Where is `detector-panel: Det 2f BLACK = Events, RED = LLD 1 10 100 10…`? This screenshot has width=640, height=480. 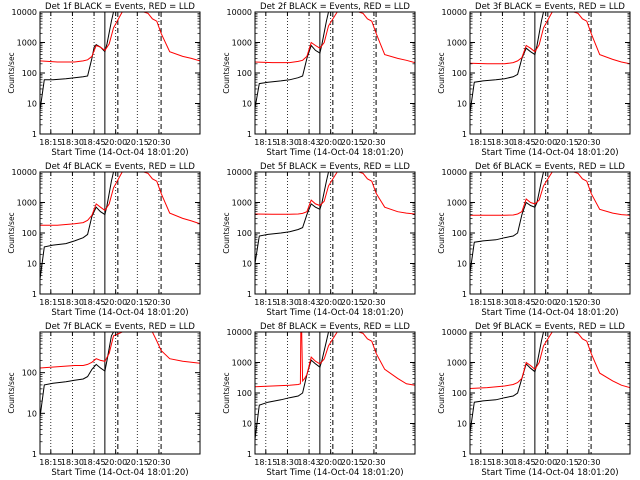
detector-panel: Det 2f BLACK = Events, RED = LLD 1 10 100 10… is located at coordinates (319, 80).